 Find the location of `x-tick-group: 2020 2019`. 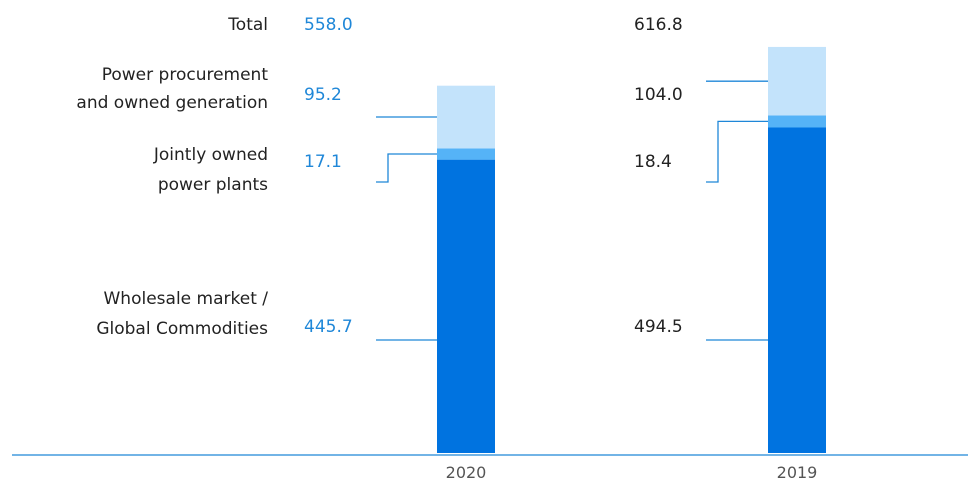

x-tick-group: 2020 2019 is located at coordinates (632, 472).